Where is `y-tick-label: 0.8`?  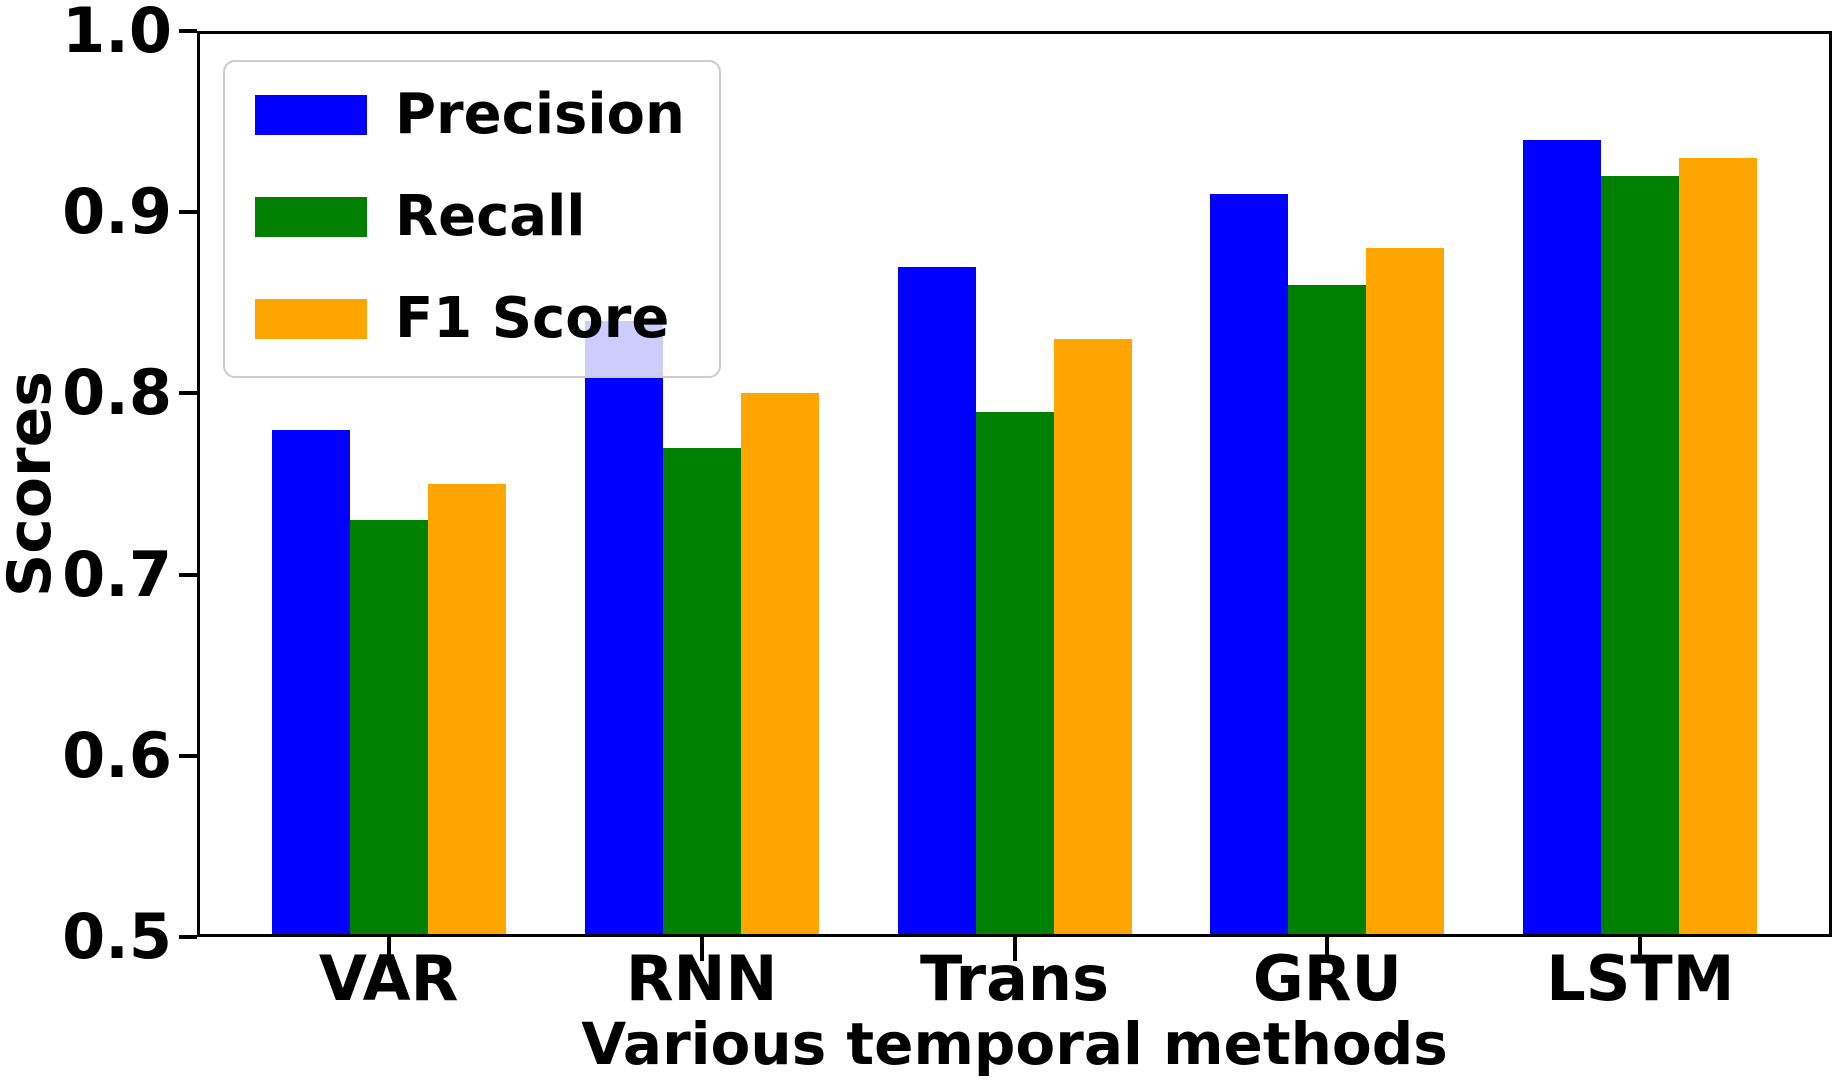 y-tick-label: 0.8 is located at coordinates (117, 393).